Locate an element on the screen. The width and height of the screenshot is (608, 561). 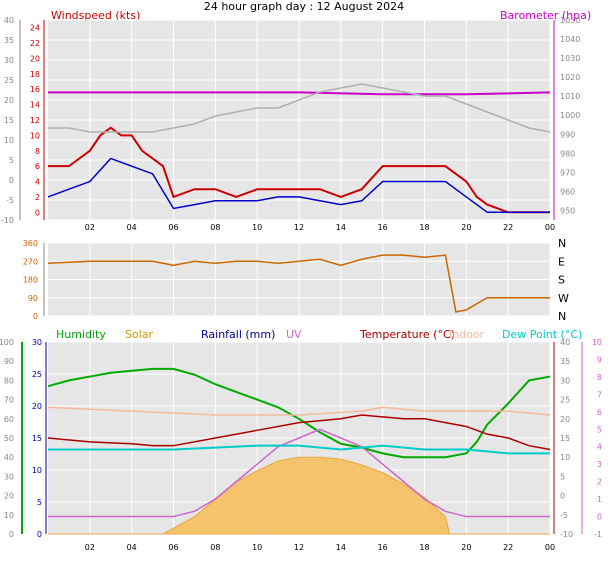
uv-tick-label: 0 is located at coordinates (599, 517).